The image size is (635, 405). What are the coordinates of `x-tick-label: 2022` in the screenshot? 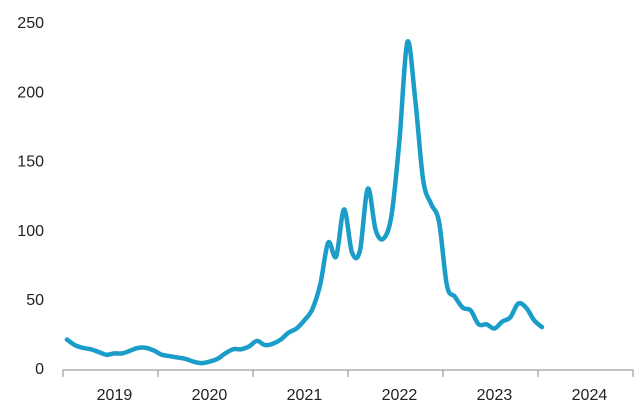 It's located at (400, 395).